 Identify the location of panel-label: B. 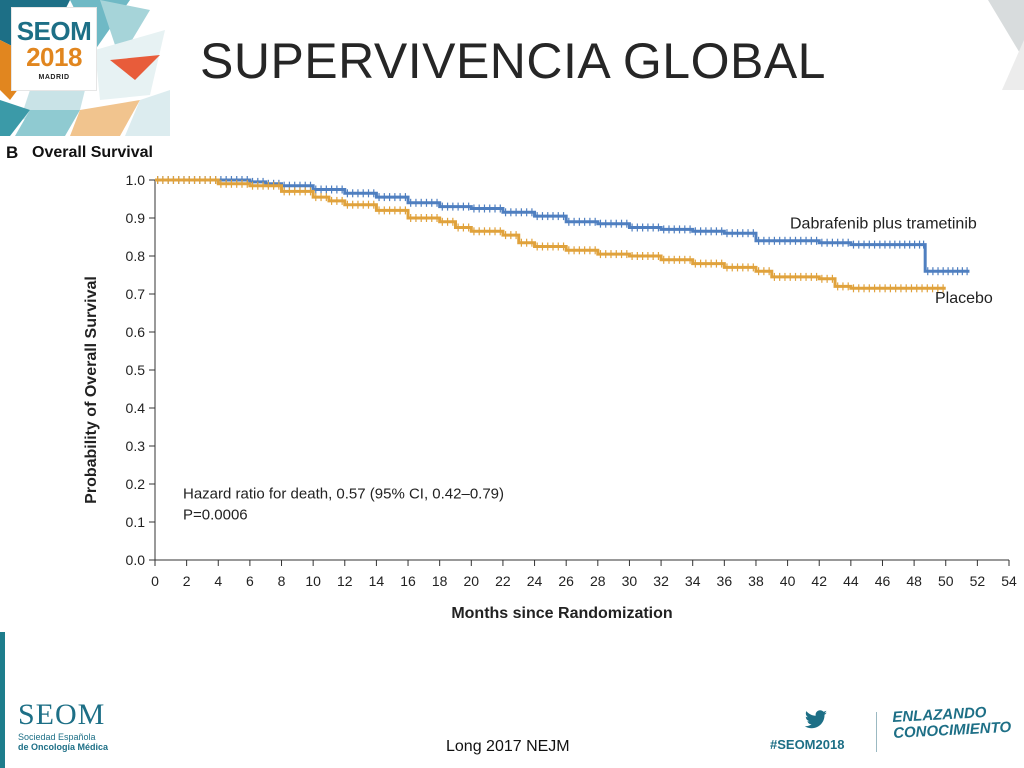
(12, 152).